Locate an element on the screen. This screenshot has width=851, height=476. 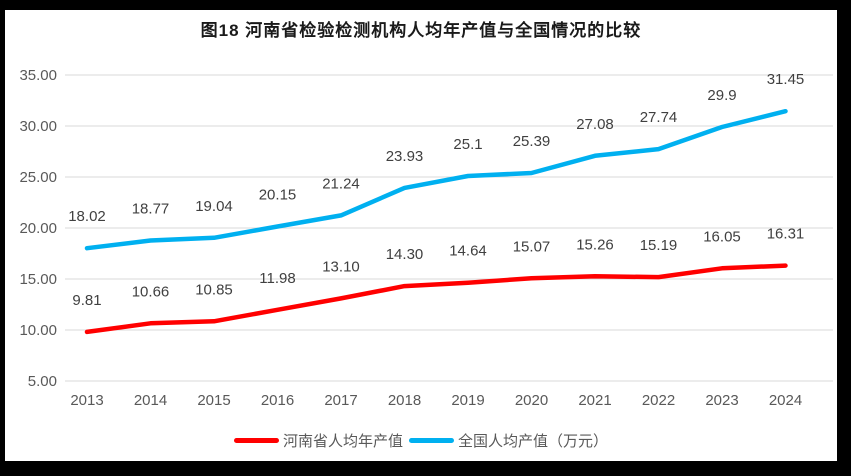
henan-data-label: 15.07 is located at coordinates (532, 246).